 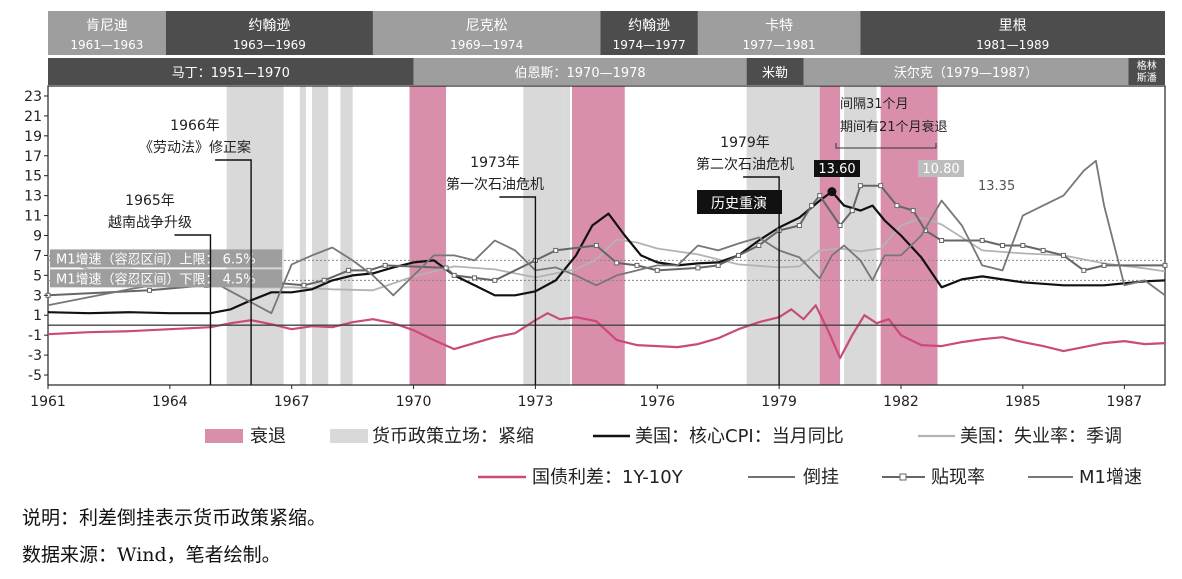 I want to click on legend-label: 国债利差：1Y-10Y, so click(x=608, y=477).